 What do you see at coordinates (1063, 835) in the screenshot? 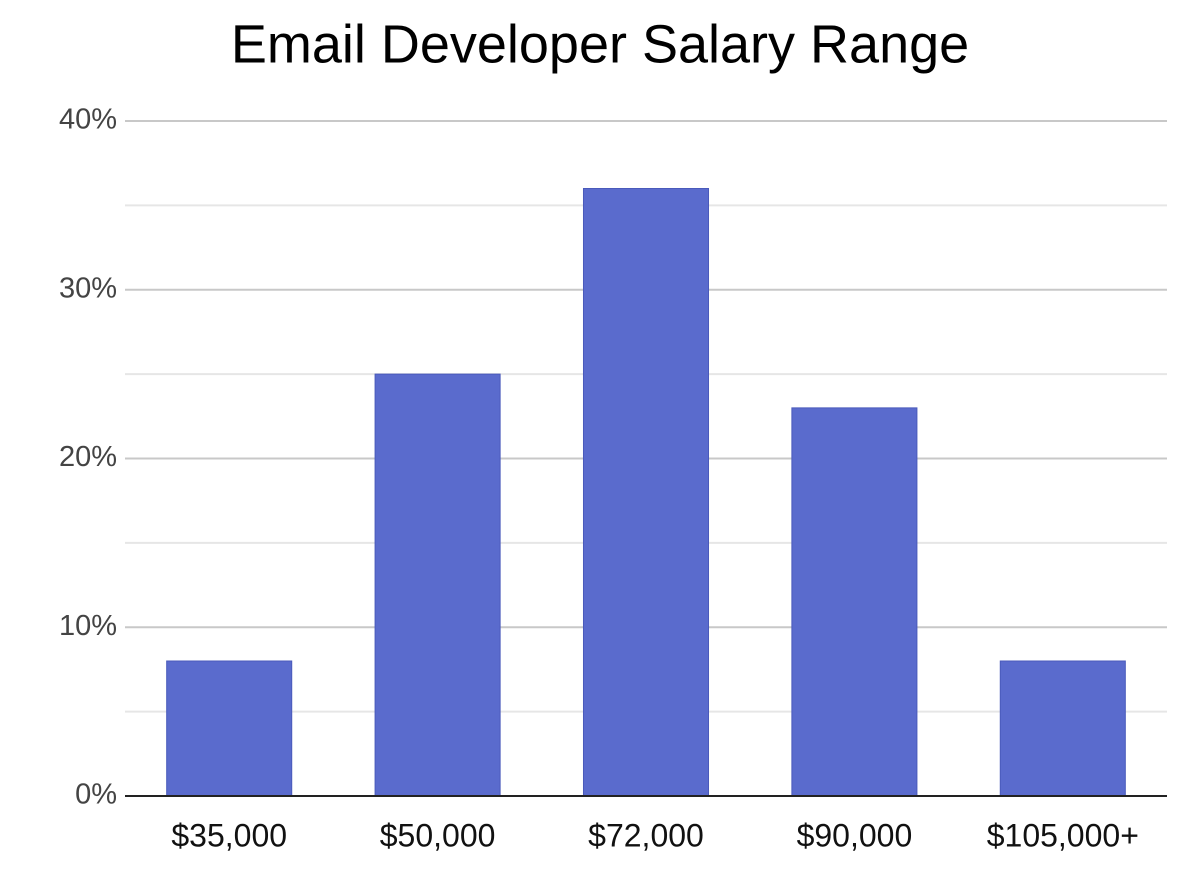
I see `x-tick-label: $105,000+` at bounding box center [1063, 835].